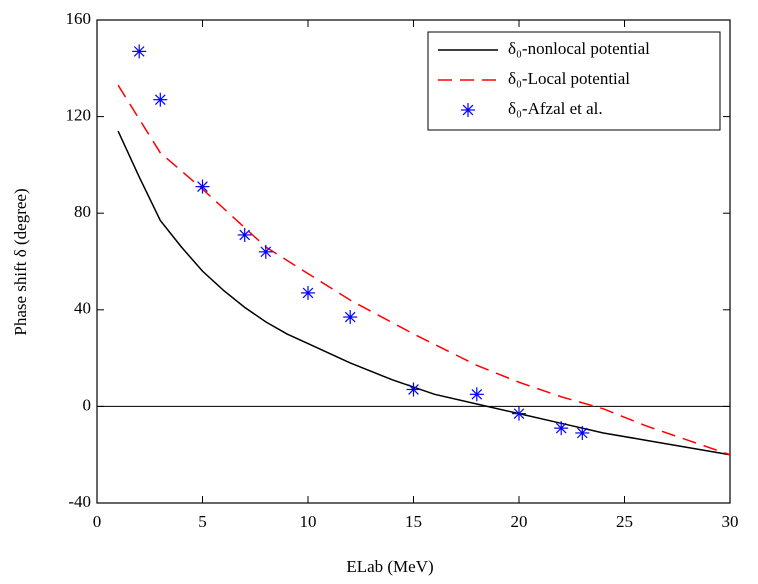 Image resolution: width=758 pixels, height=584 pixels. What do you see at coordinates (79, 501) in the screenshot?
I see `y-tick-label: -40` at bounding box center [79, 501].